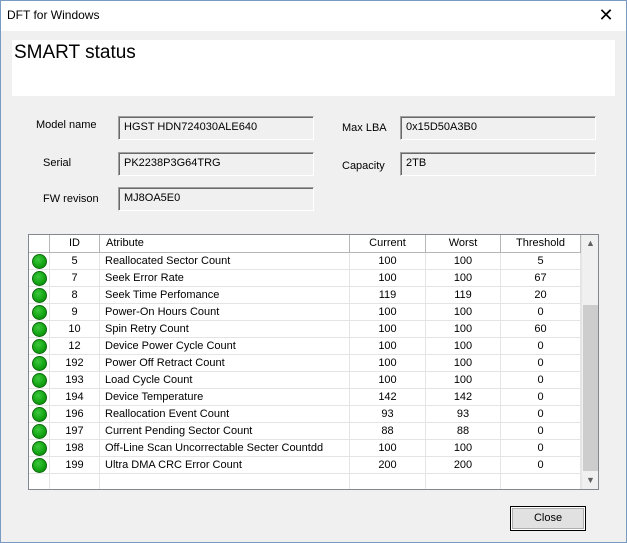 This screenshot has width=627, height=543. Describe the element at coordinates (541, 329) in the screenshot. I see `threshold-cell: 60` at that location.